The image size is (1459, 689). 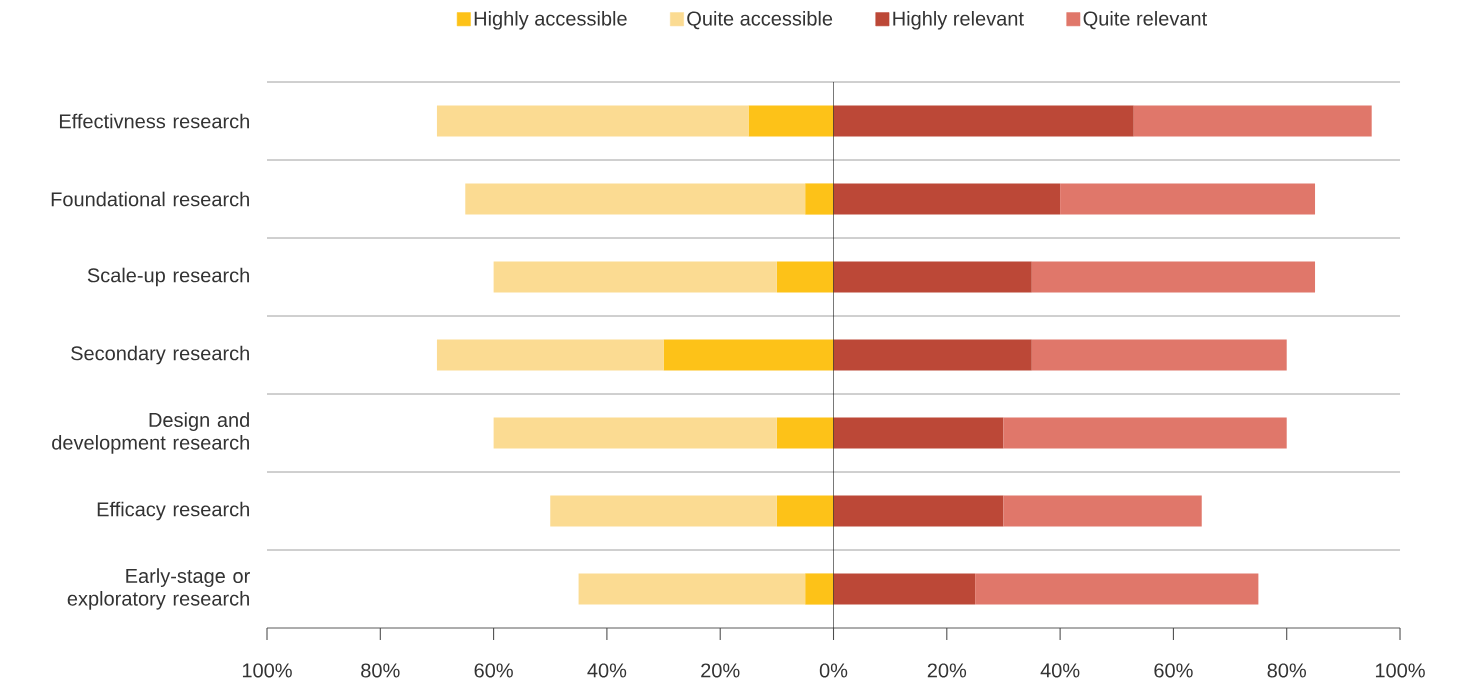 What do you see at coordinates (760, 20) in the screenshot?
I see `legend-label: Quite accessible` at bounding box center [760, 20].